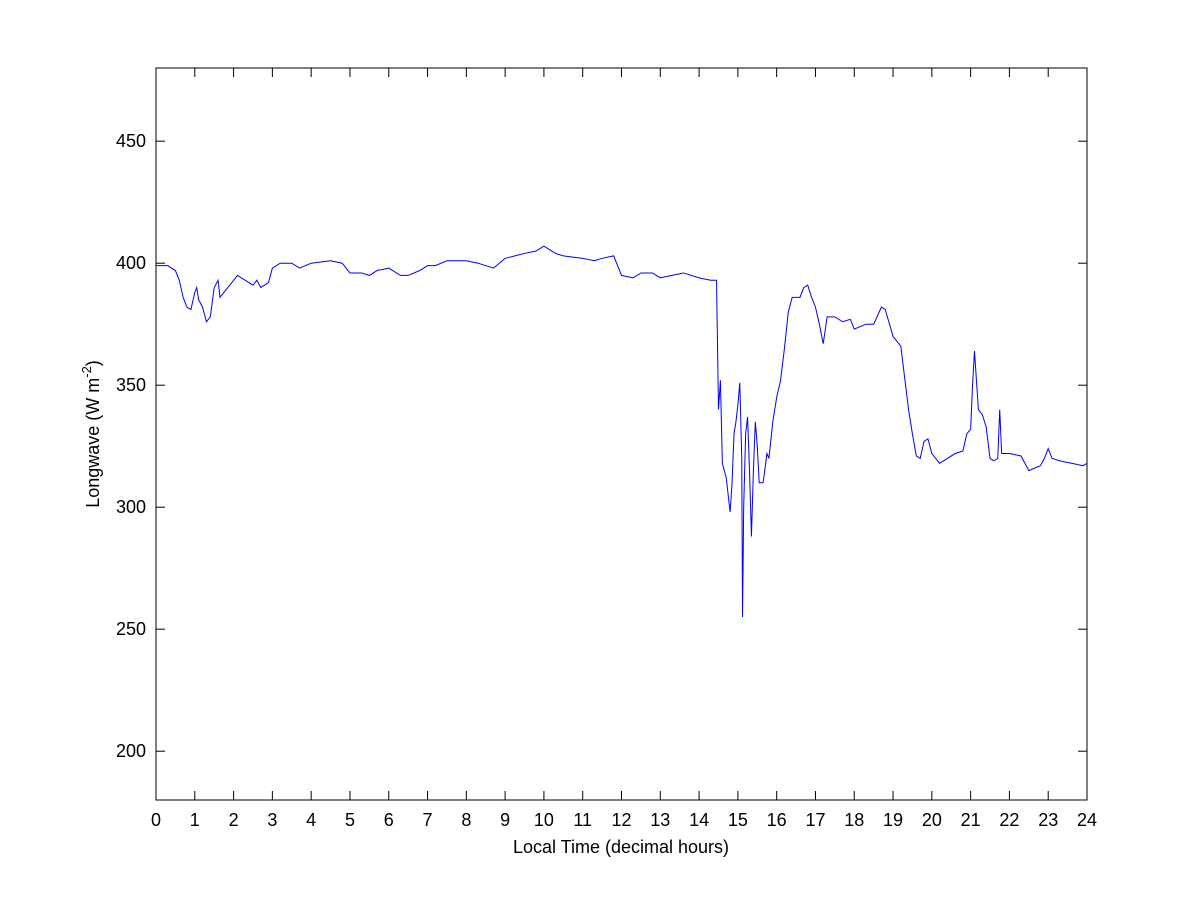  Describe the element at coordinates (621, 847) in the screenshot. I see `x-axis-label: Local Time (decimal hours)` at that location.